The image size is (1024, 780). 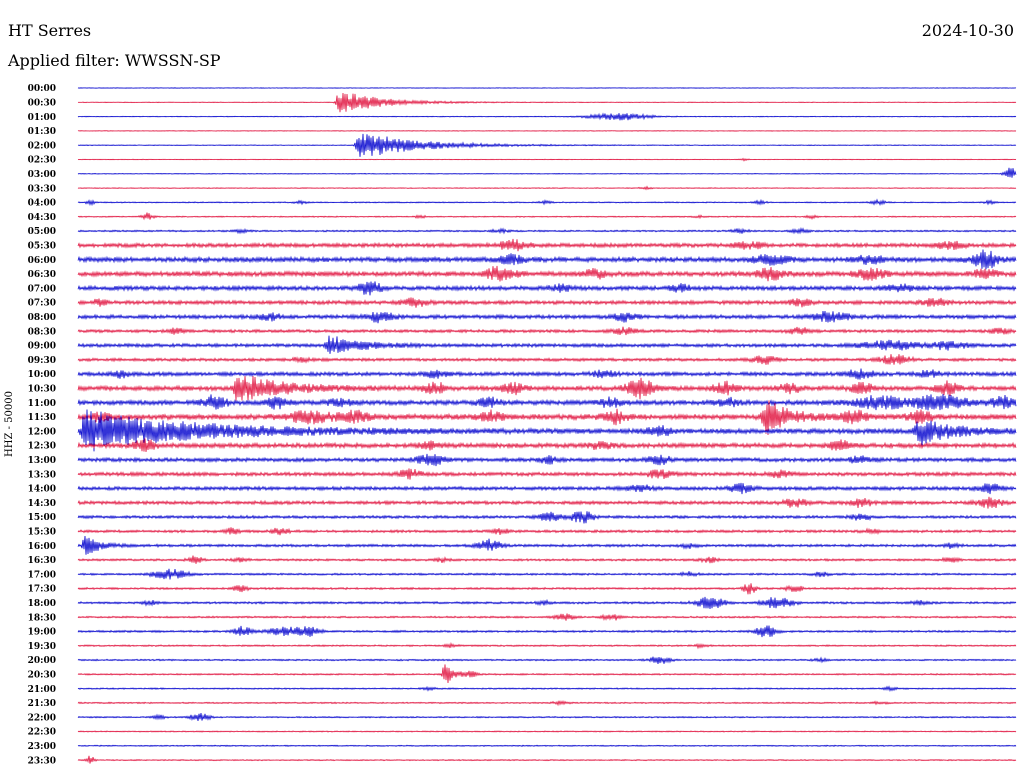 What do you see at coordinates (42, 761) in the screenshot?
I see `time-label: 23:30` at bounding box center [42, 761].